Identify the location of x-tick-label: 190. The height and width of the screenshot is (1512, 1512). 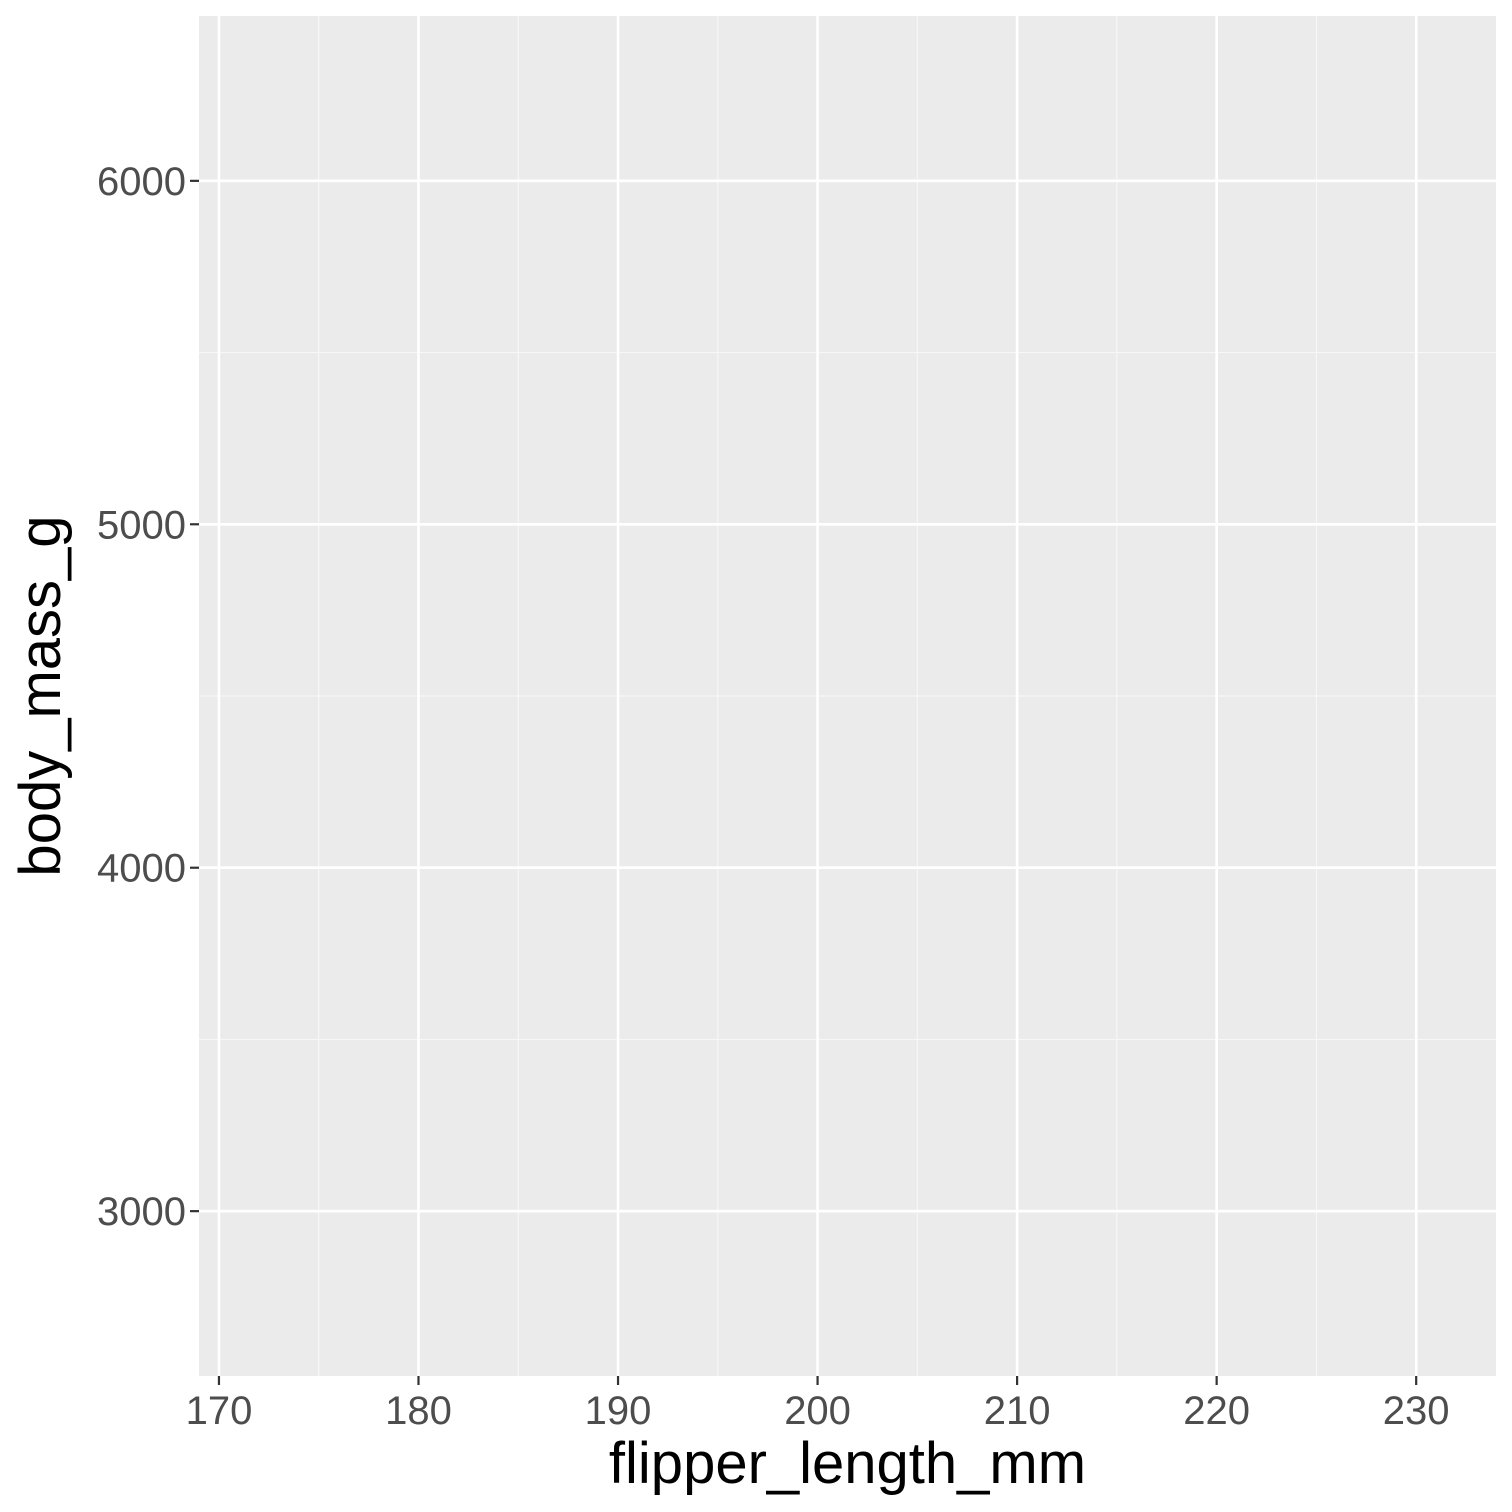
(618, 1411).